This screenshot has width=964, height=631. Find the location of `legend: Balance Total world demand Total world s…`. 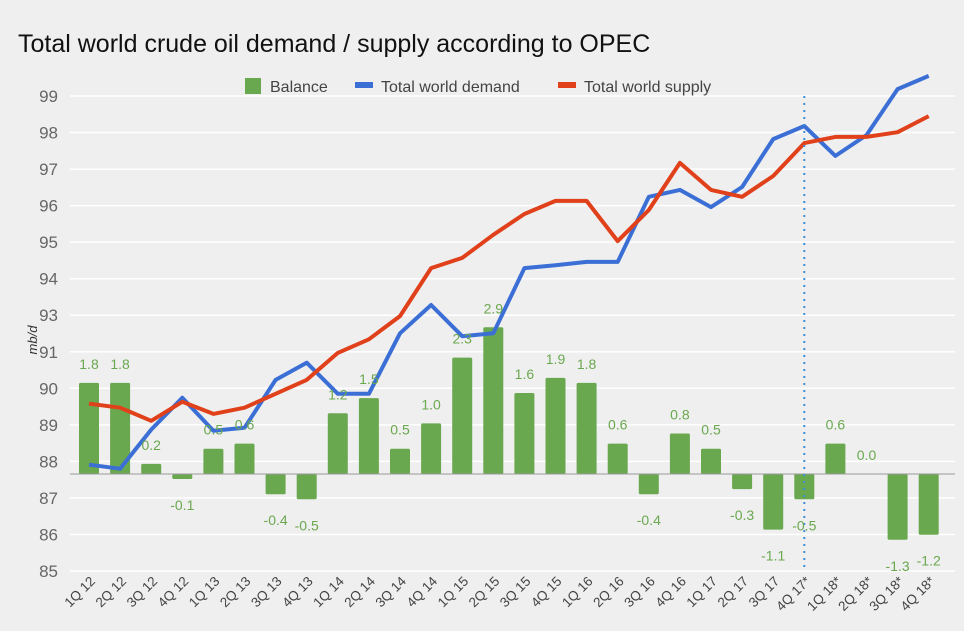

legend: Balance Total world demand Total world s… is located at coordinates (478, 87).